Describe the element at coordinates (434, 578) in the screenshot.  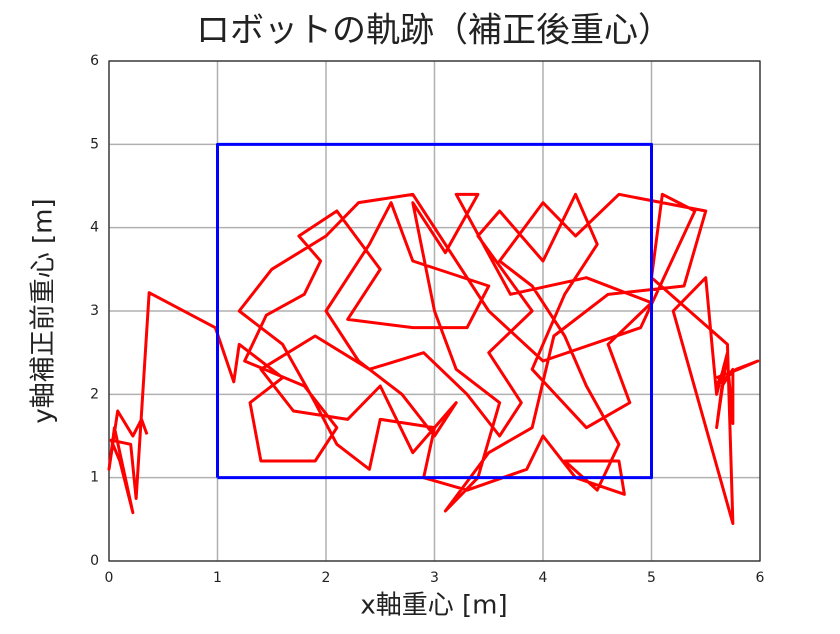
I see `x-tick-label: 3` at that location.